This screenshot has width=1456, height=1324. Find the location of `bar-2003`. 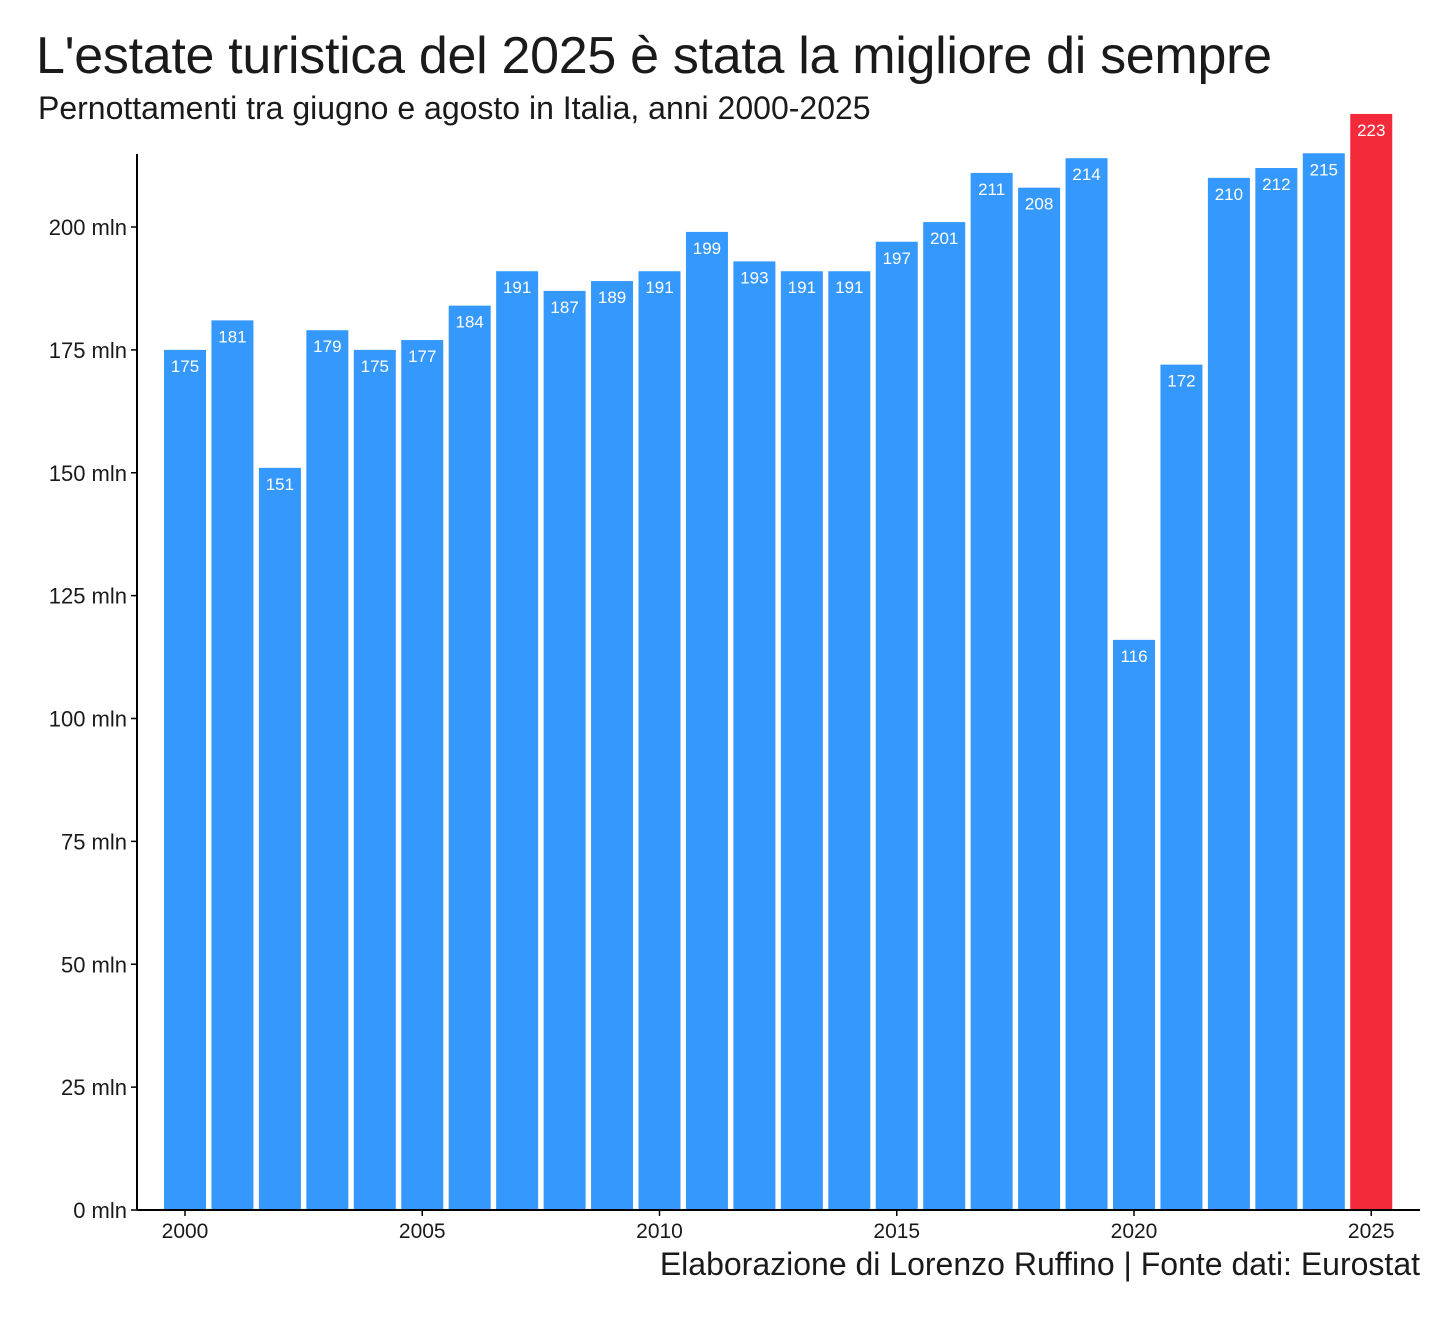

bar-2003 is located at coordinates (327, 770).